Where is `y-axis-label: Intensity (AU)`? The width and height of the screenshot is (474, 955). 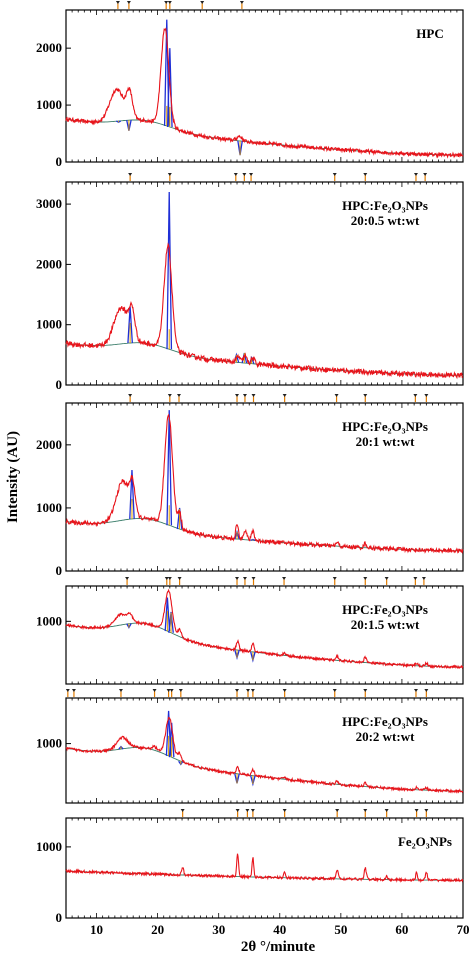
y-axis-label: Intensity (AU) is located at coordinates (13, 477).